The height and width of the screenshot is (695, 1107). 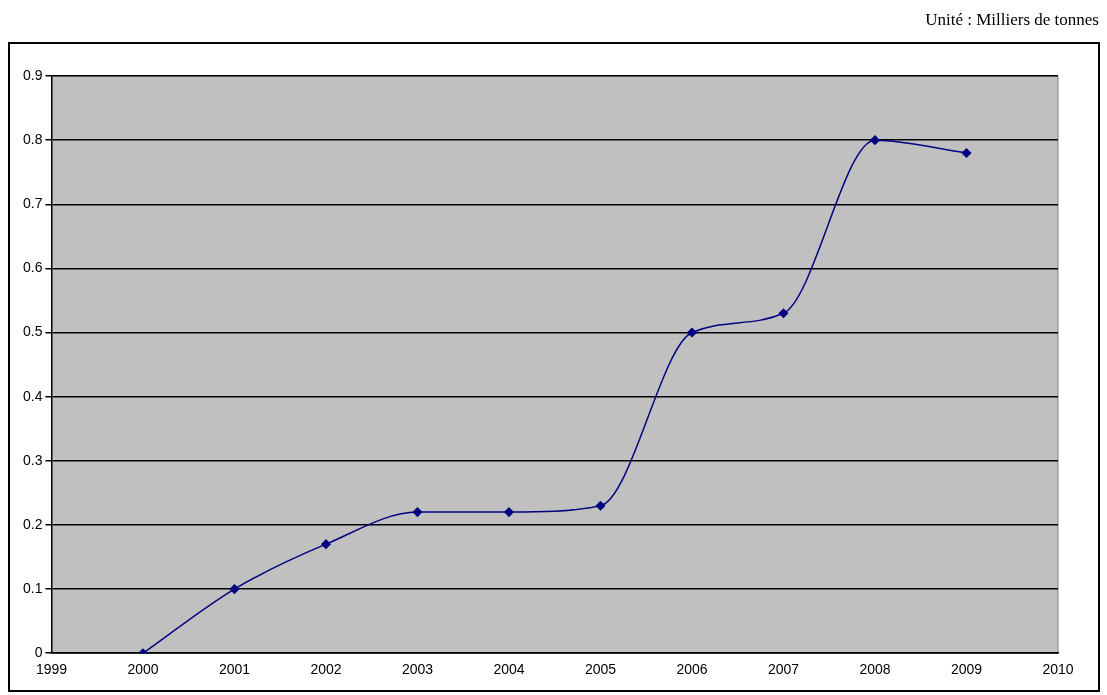 I want to click on x-tick-label: 2007, so click(x=783, y=669).